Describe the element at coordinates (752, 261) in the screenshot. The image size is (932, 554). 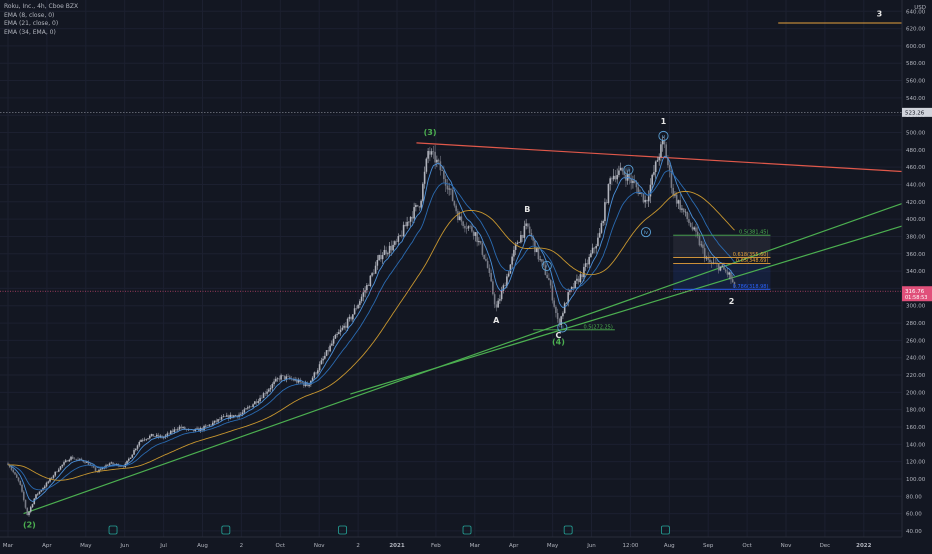
I see `fib-level-label: 0.65(348.69)` at that location.